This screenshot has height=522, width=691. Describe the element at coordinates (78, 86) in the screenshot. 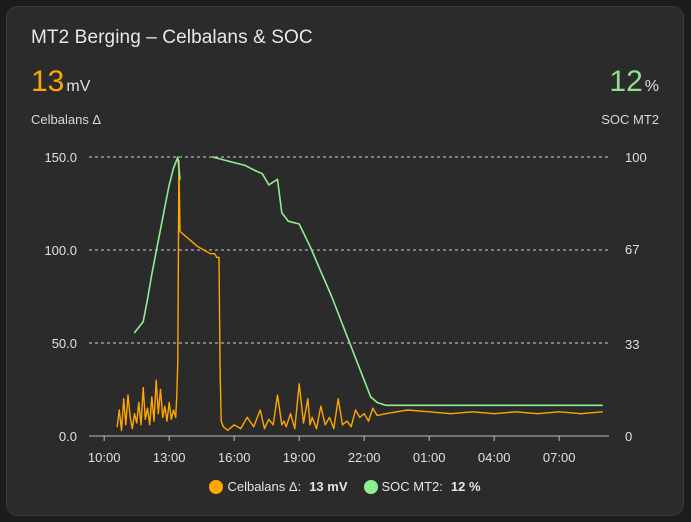

I see `celbalans-unit: mV` at that location.